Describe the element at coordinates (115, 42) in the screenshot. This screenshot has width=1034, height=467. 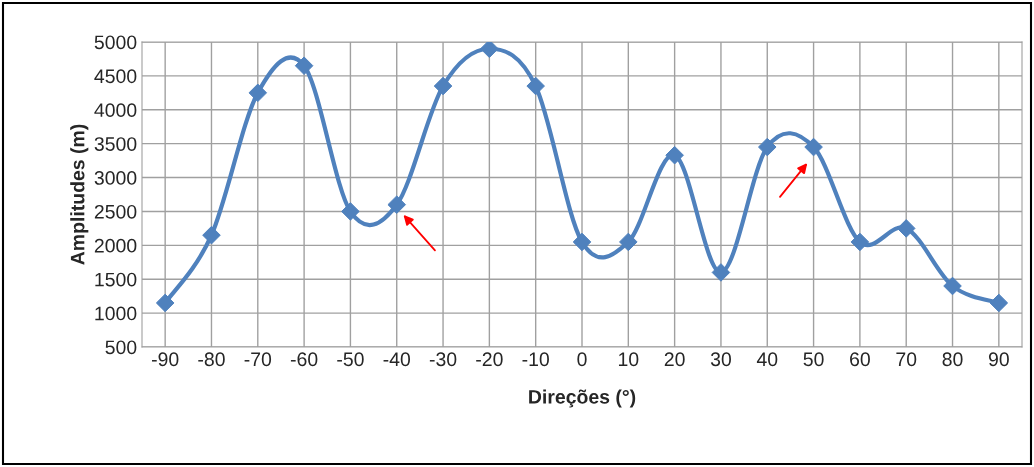
I see `y-tick-label: 5000` at that location.